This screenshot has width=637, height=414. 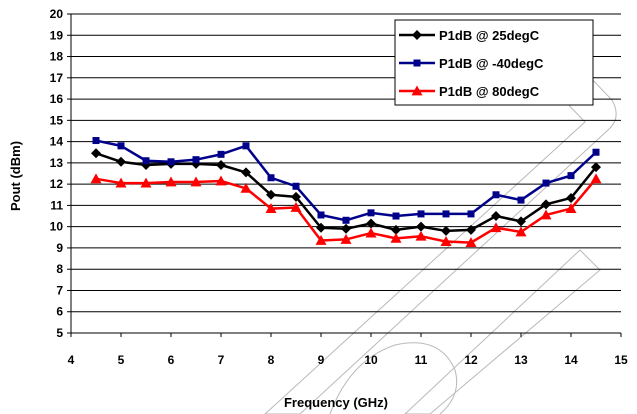 What do you see at coordinates (321, 360) in the screenshot?
I see `x-tick-label-5: 9` at bounding box center [321, 360].